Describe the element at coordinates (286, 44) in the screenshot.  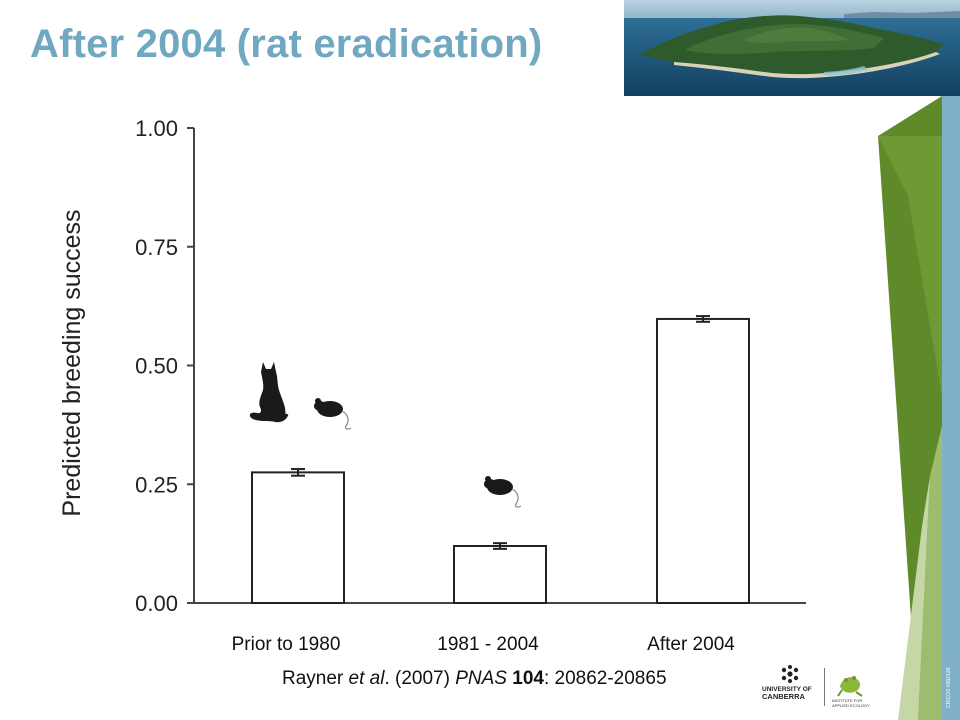
I see `slide-title: After 2004 (rat eradication)` at that location.